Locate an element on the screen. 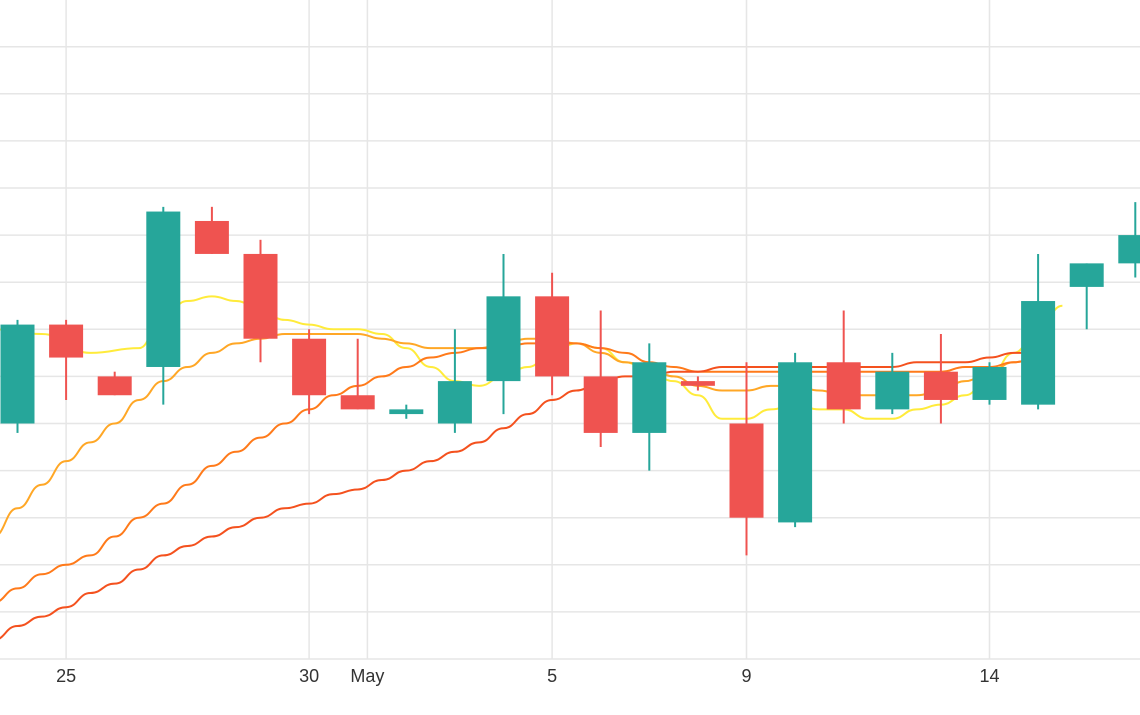 The height and width of the screenshot is (715, 1140). x-tick-label: 14 is located at coordinates (989, 676).